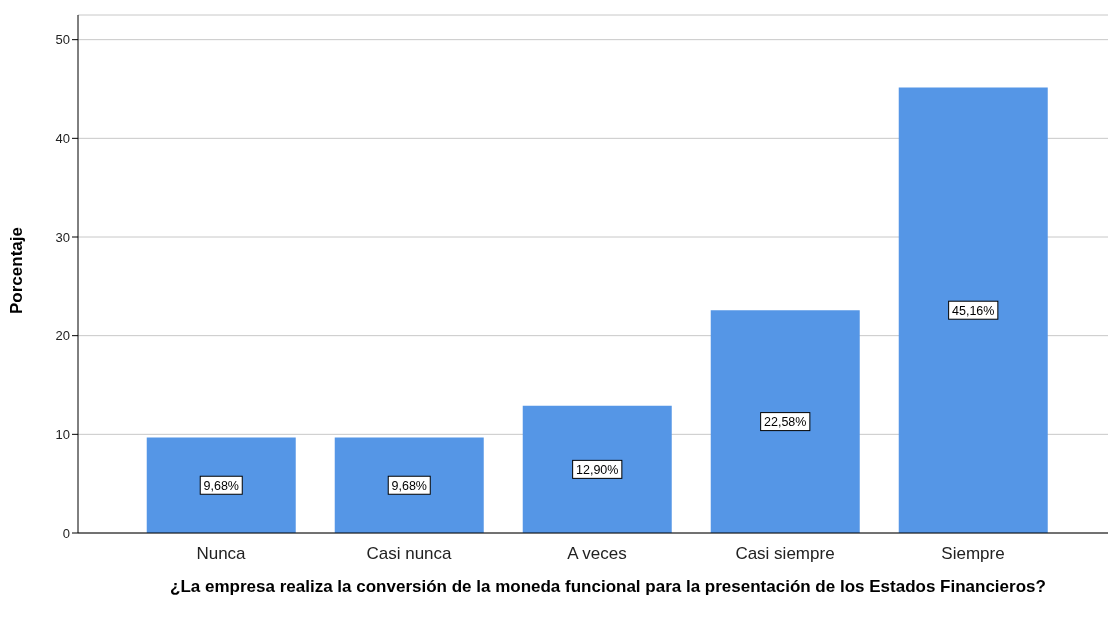  What do you see at coordinates (62, 336) in the screenshot?
I see `y-tick-label: 20` at bounding box center [62, 336].